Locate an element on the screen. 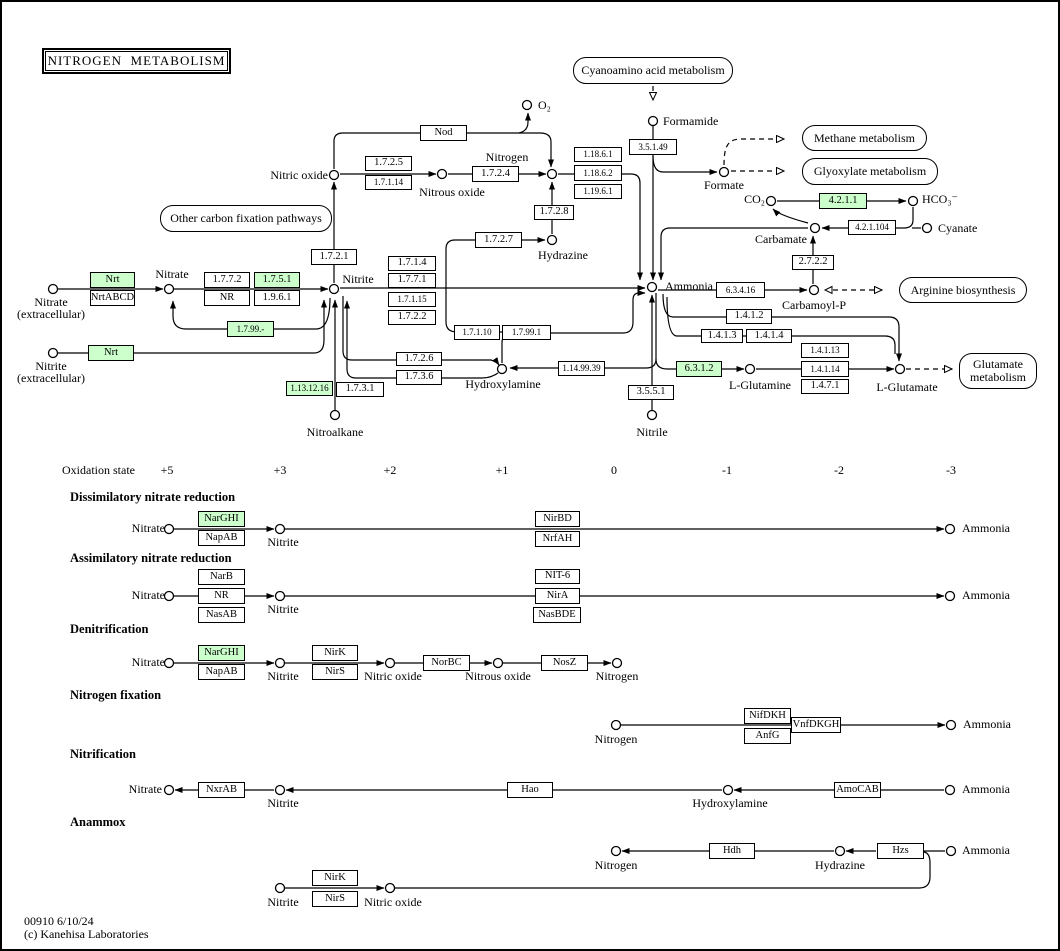 The width and height of the screenshot is (1060, 951). enzyme-box-1-7-2-7: 1.7.2.7 is located at coordinates (498, 240).